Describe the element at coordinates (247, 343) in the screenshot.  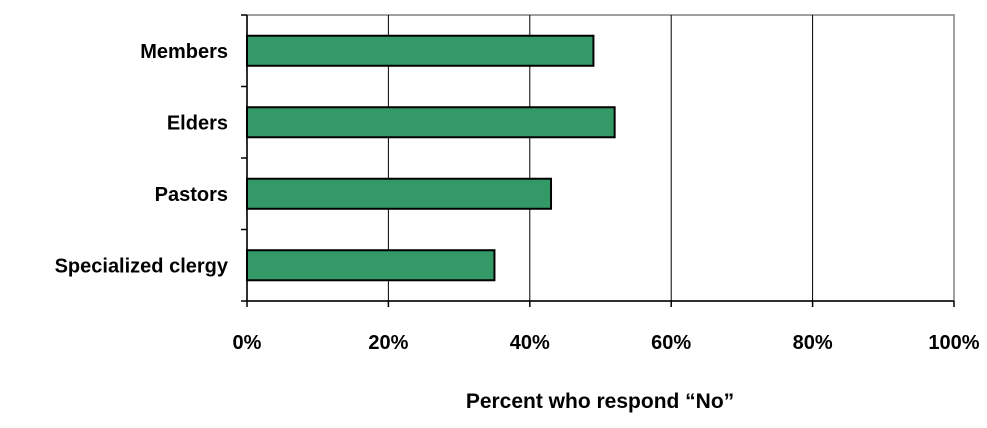
I see `x-tick-label: 0%` at that location.